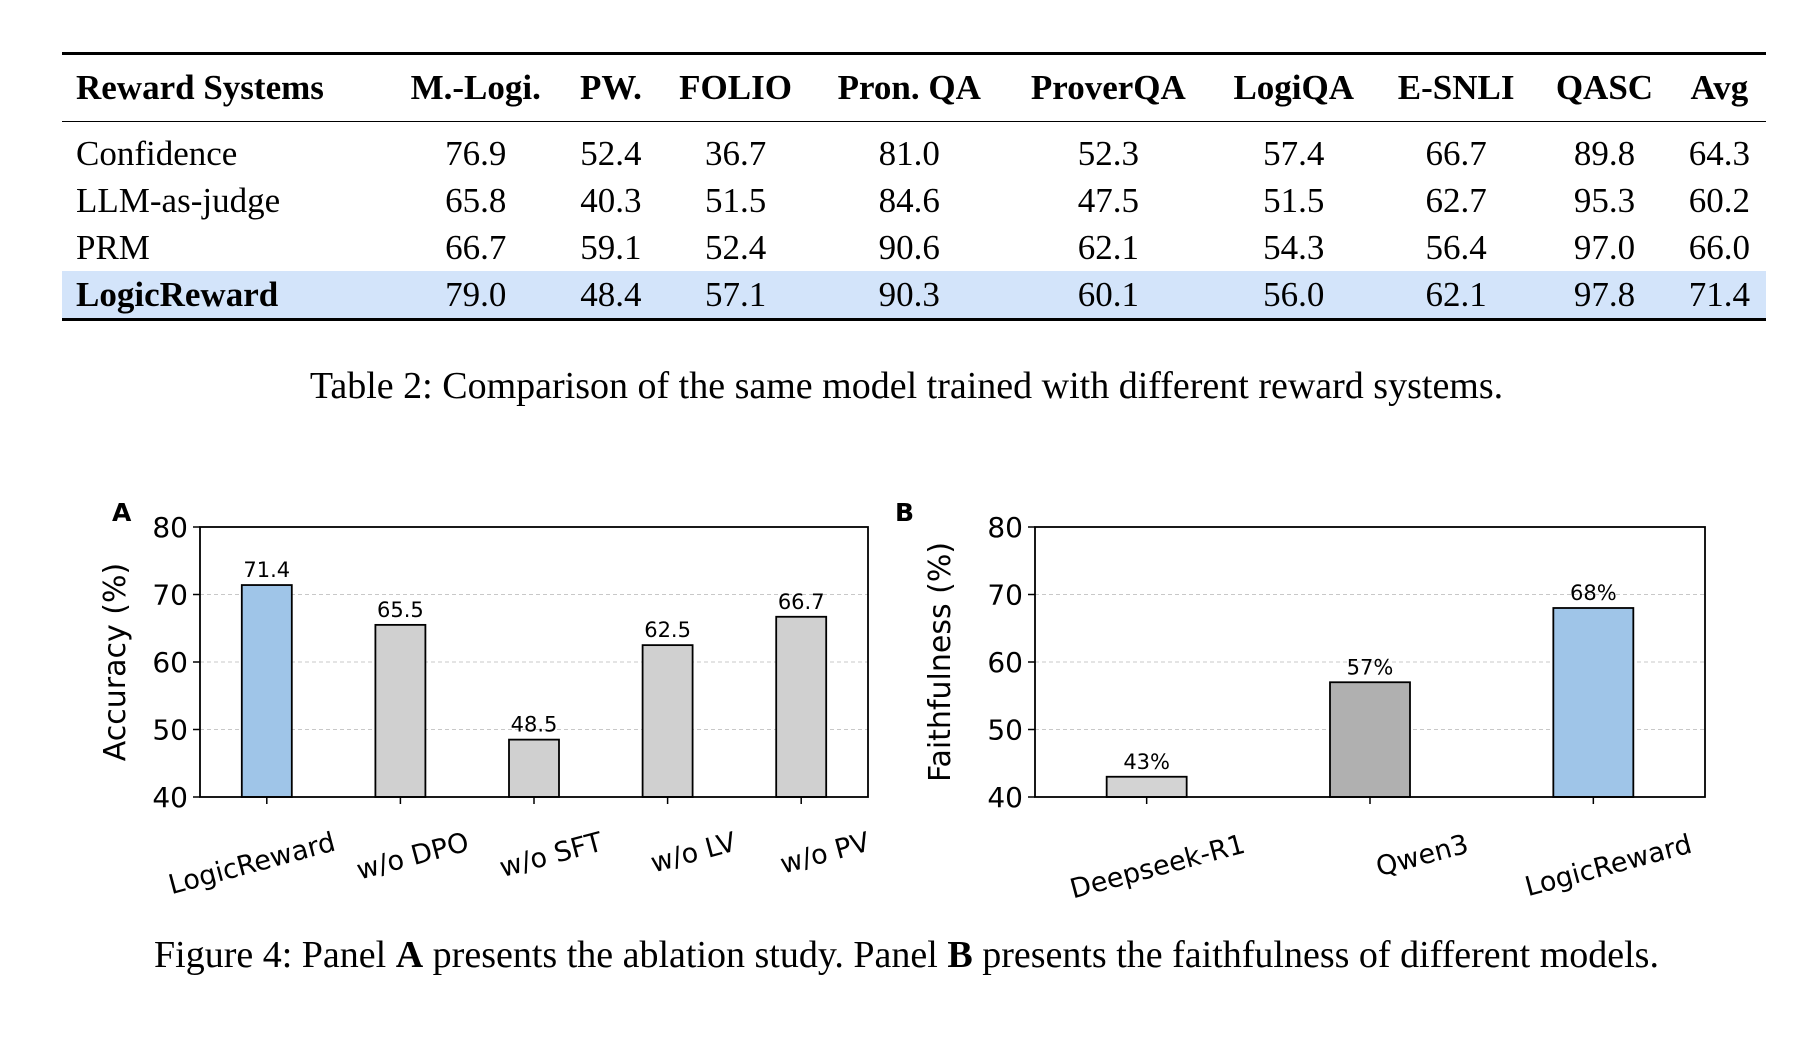  I want to click on figure-caption-bold: A, so click(409, 955).